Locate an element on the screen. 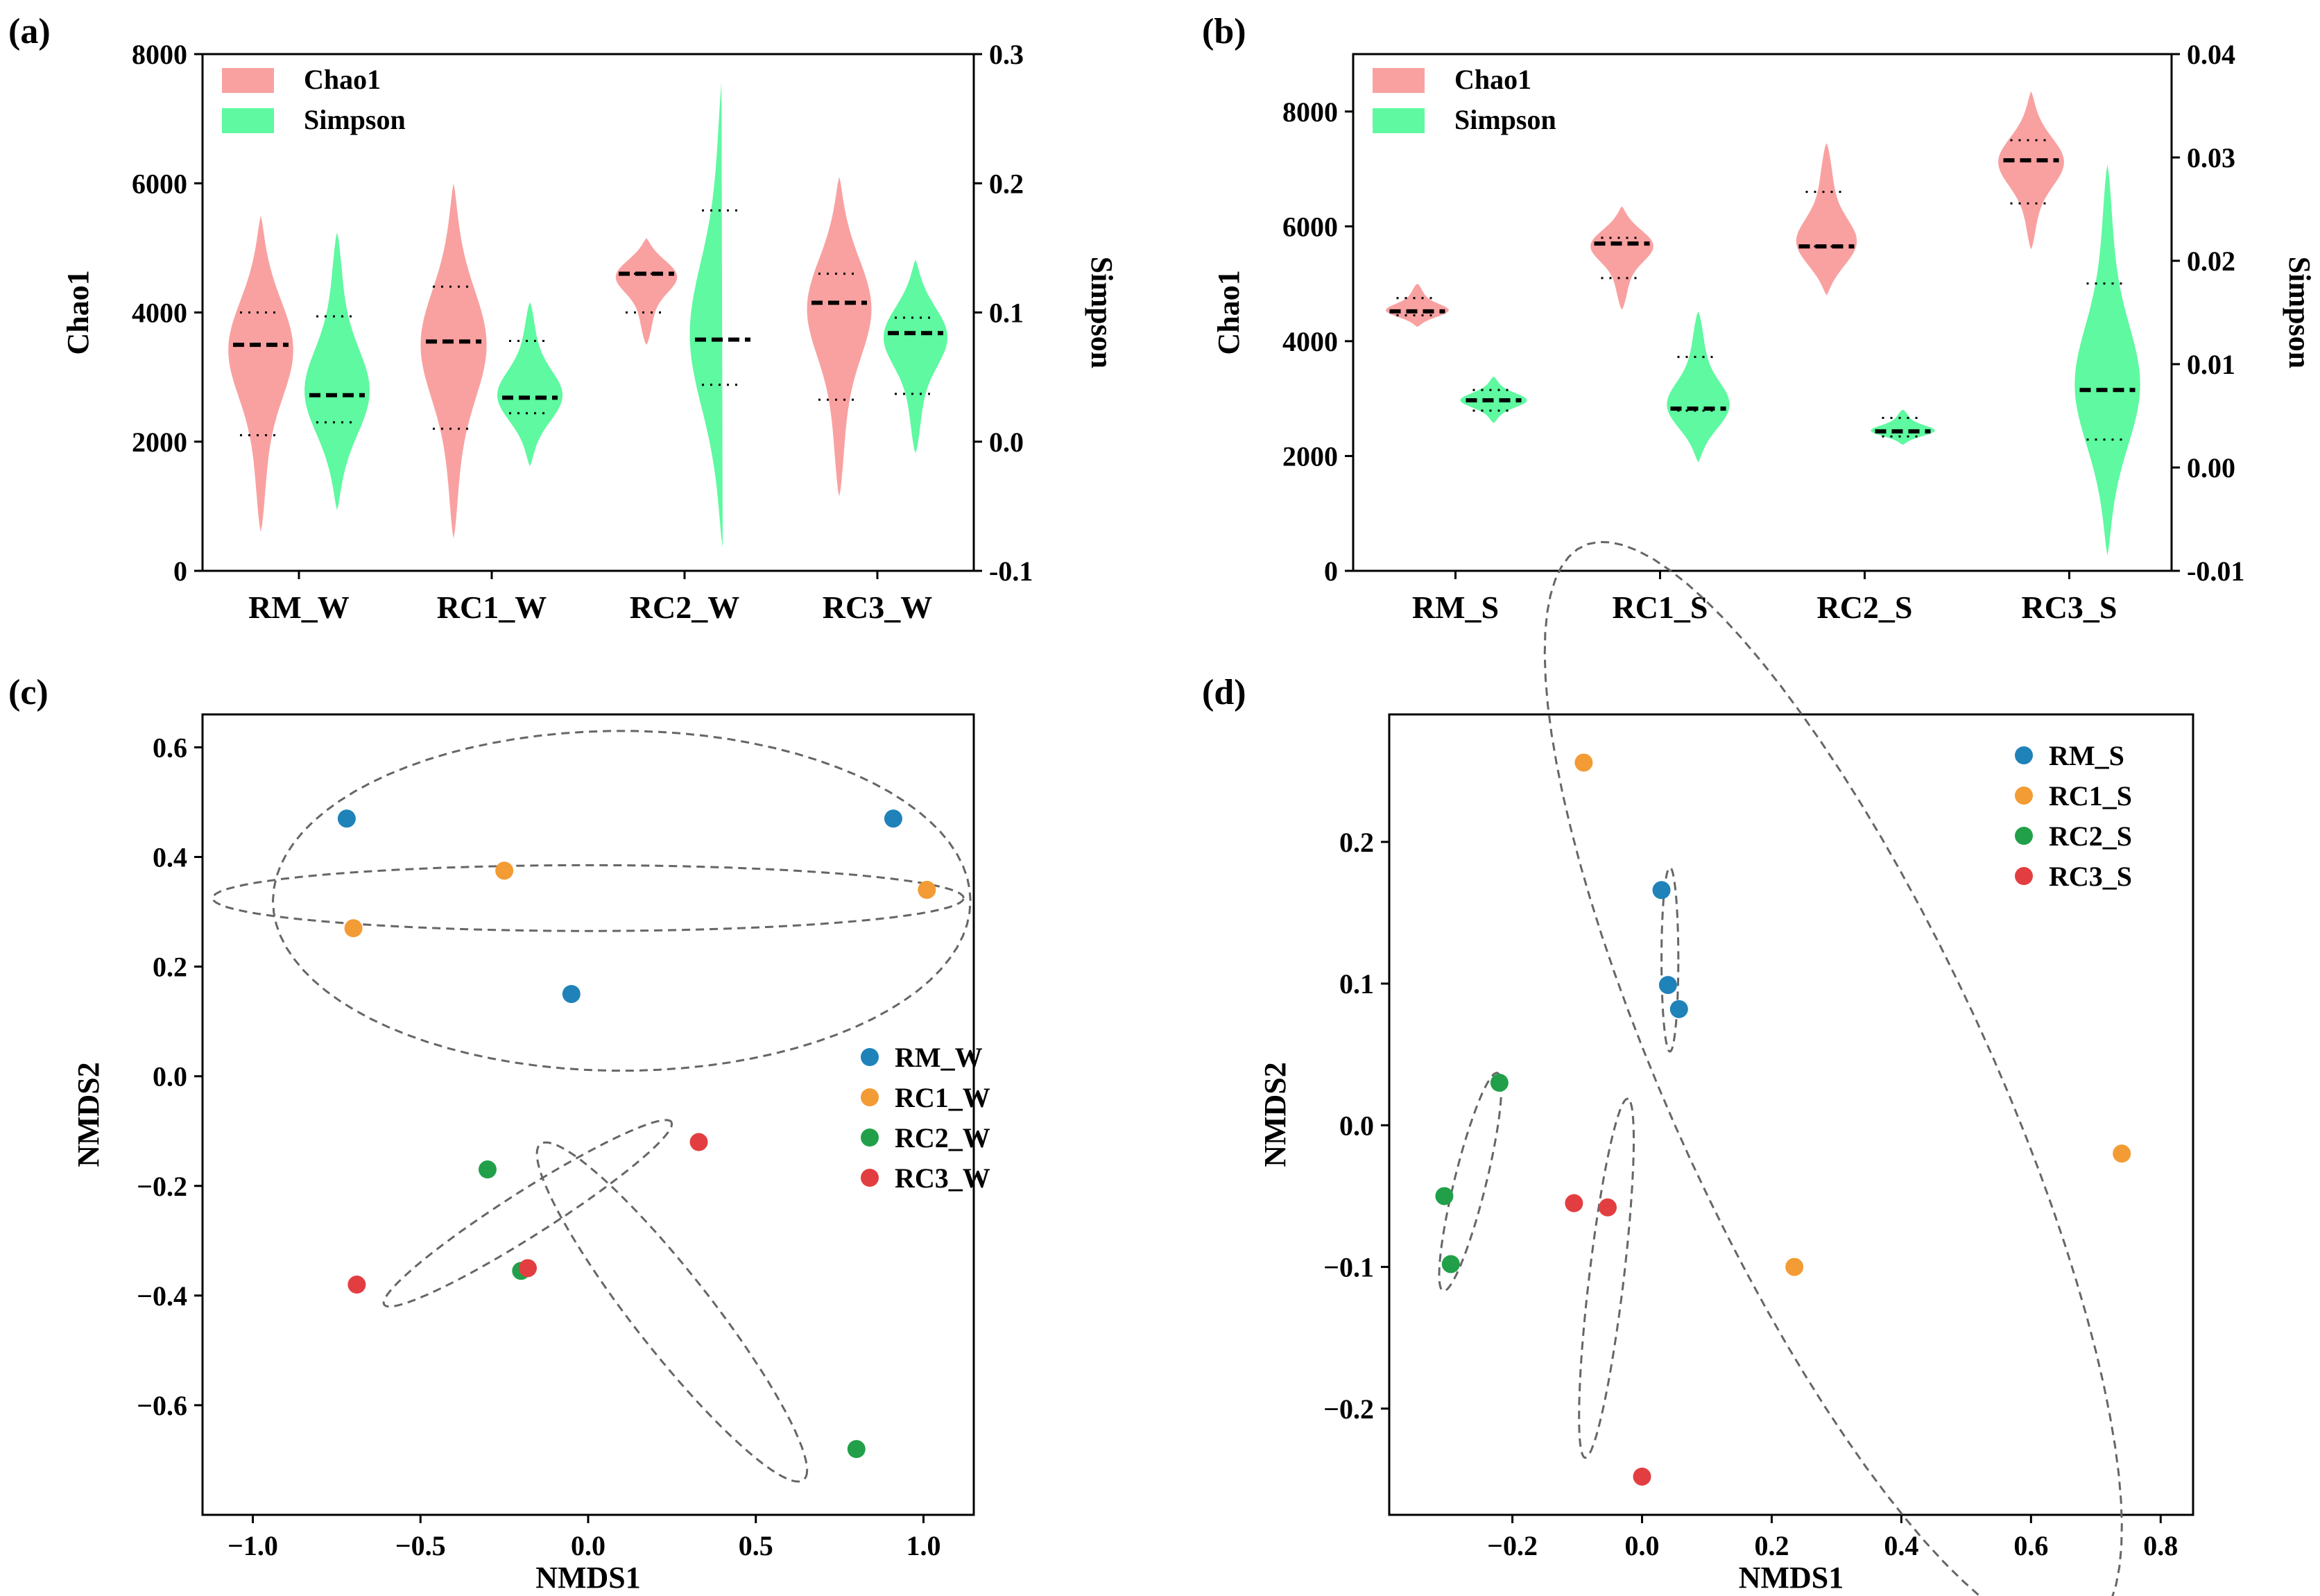 This screenshot has height=1596, width=2320. rc3-w-point is located at coordinates (357, 1285).